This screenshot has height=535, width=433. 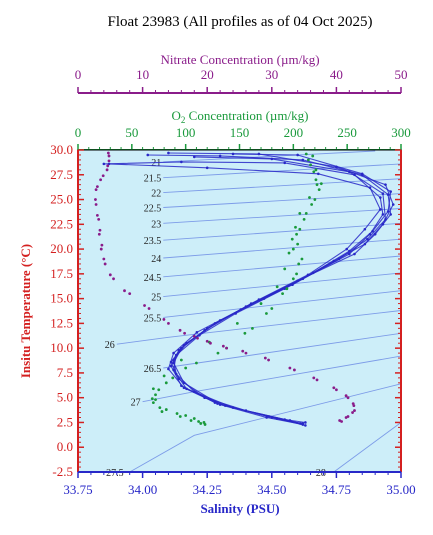 What do you see at coordinates (241, 80) in the screenshot?
I see `nitrate-axis: 0 10 20 30 40 50` at bounding box center [241, 80].